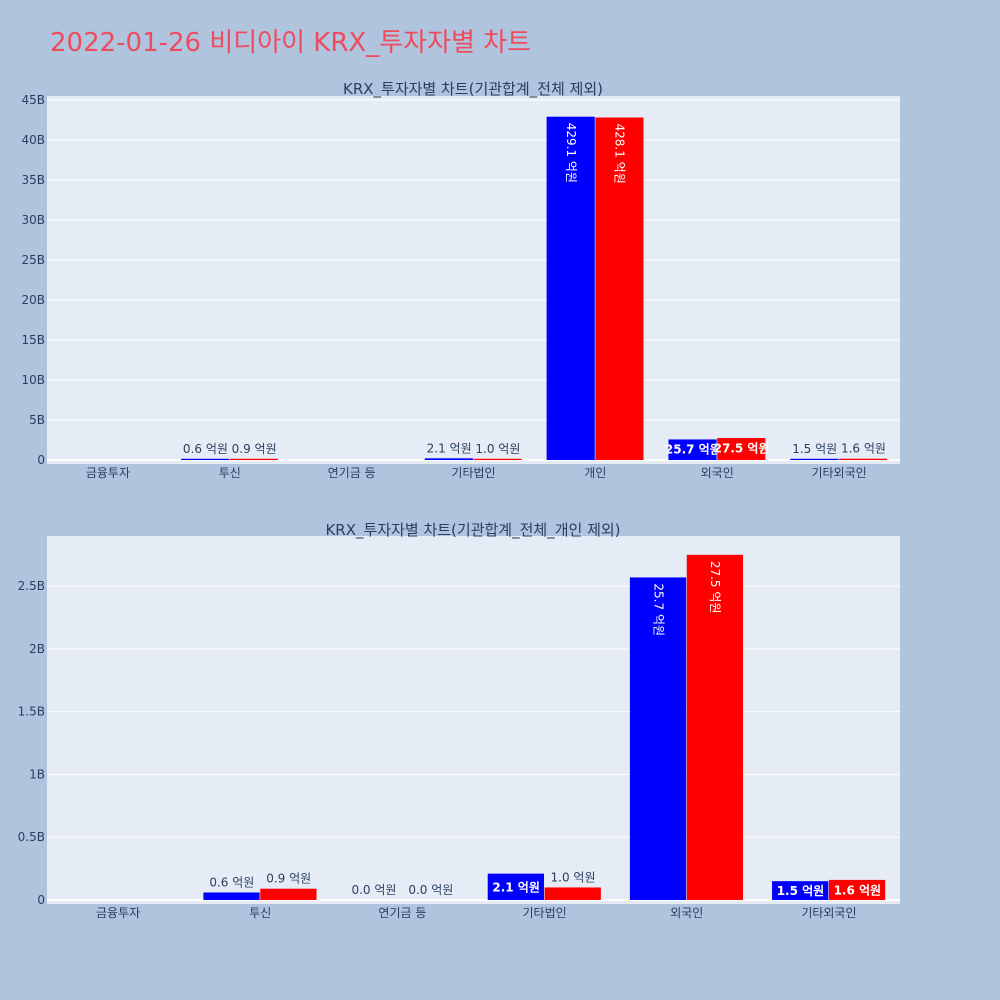  Describe the element at coordinates (620, 154) in the screenshot. I see `data-label: 428.1 억원` at that location.